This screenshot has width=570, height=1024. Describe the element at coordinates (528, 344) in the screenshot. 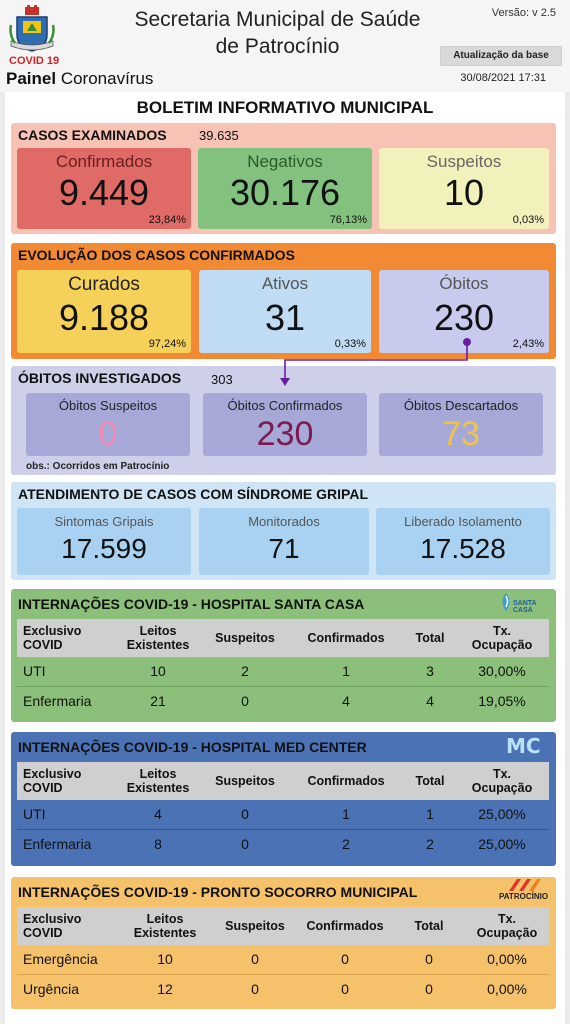

I see `card-percent: 2,43%` at that location.